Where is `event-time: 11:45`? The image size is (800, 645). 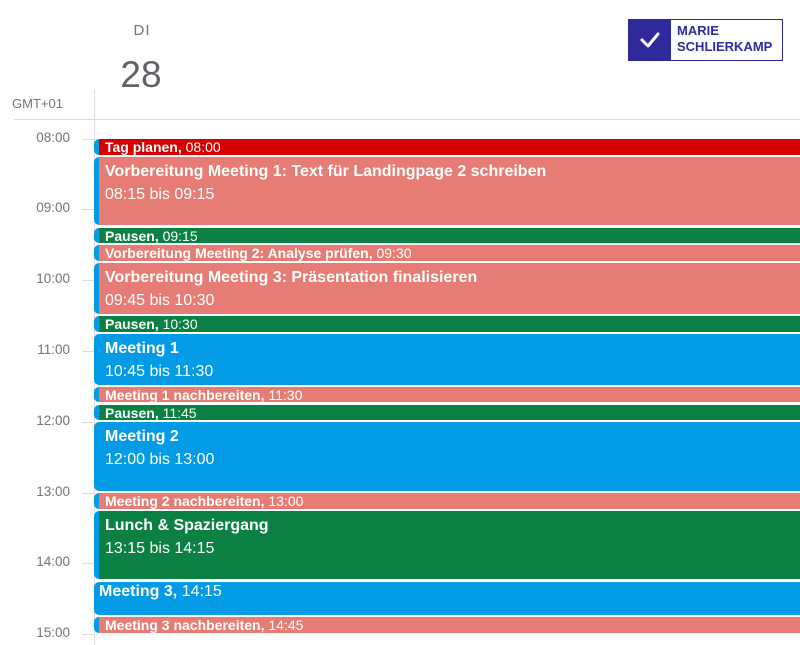 event-time: 11:45 is located at coordinates (179, 412).